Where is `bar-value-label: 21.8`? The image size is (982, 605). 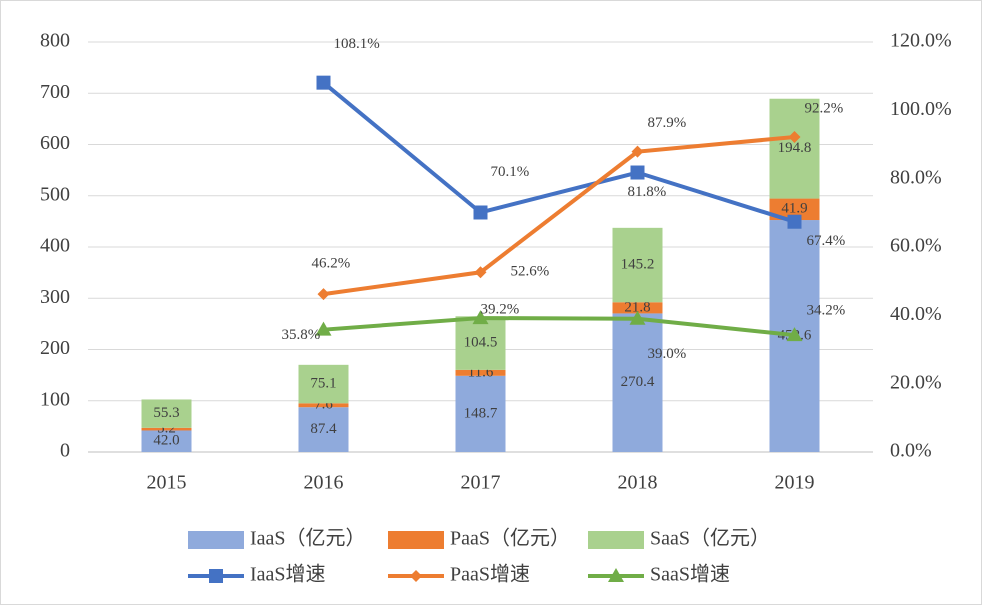 bar-value-label: 21.8 is located at coordinates (637, 307).